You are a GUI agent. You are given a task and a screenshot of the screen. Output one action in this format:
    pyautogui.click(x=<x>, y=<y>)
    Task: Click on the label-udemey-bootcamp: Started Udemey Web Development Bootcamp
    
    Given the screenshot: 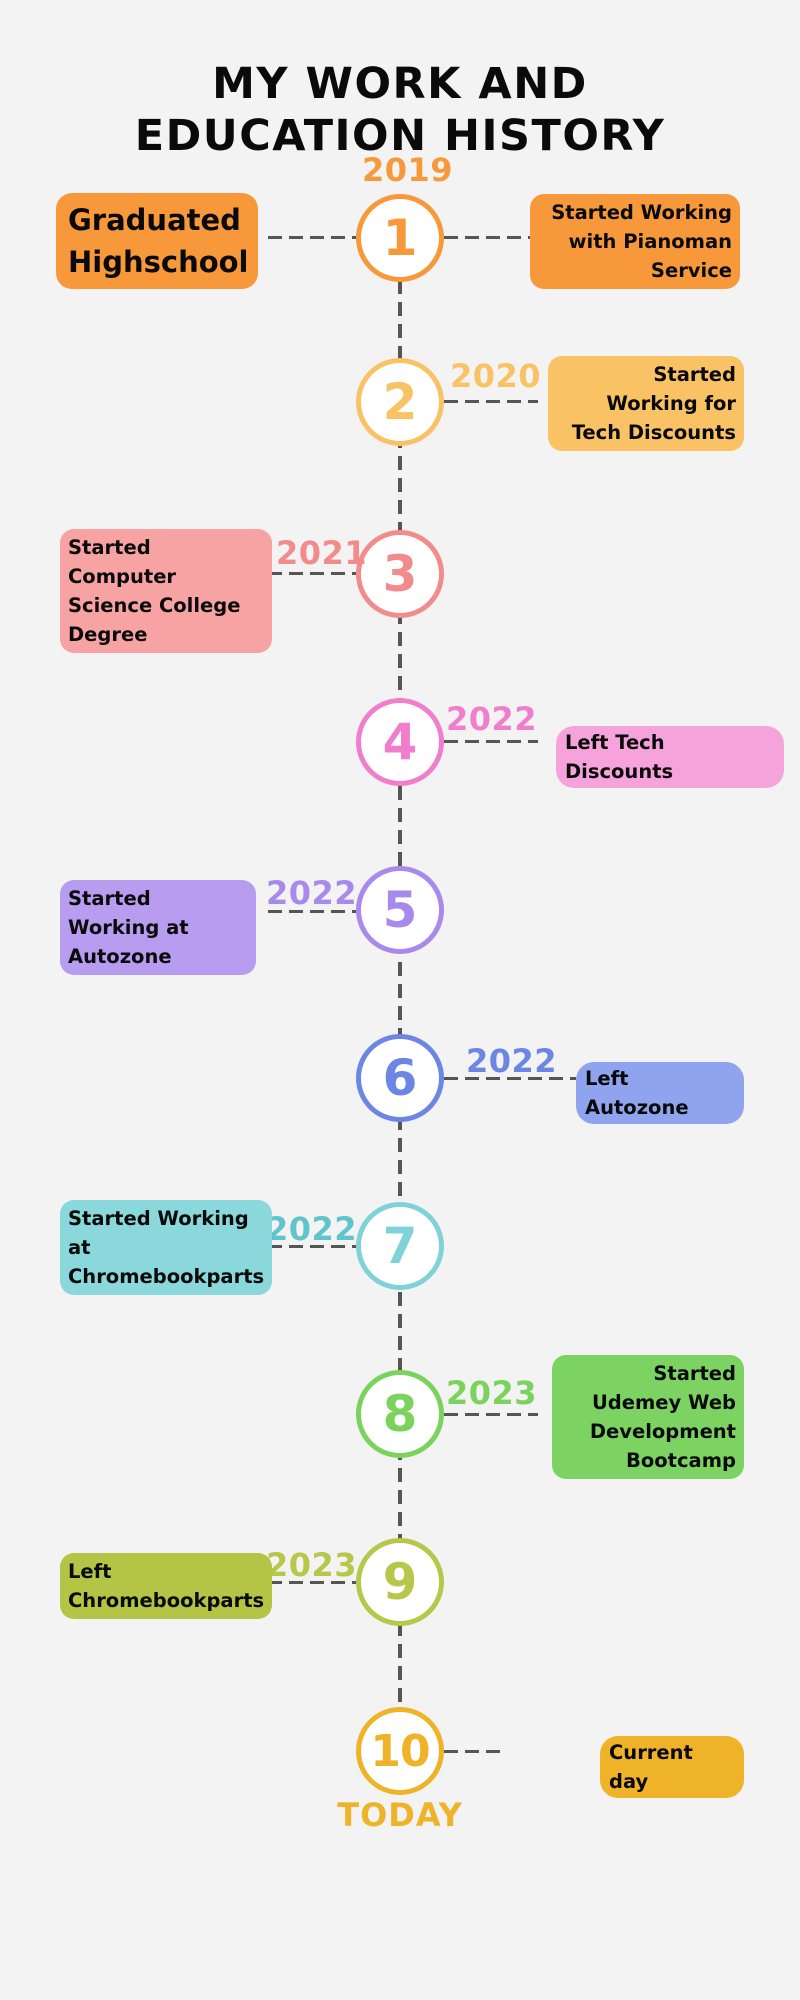 What is the action you would take?
    pyautogui.click(x=648, y=1417)
    